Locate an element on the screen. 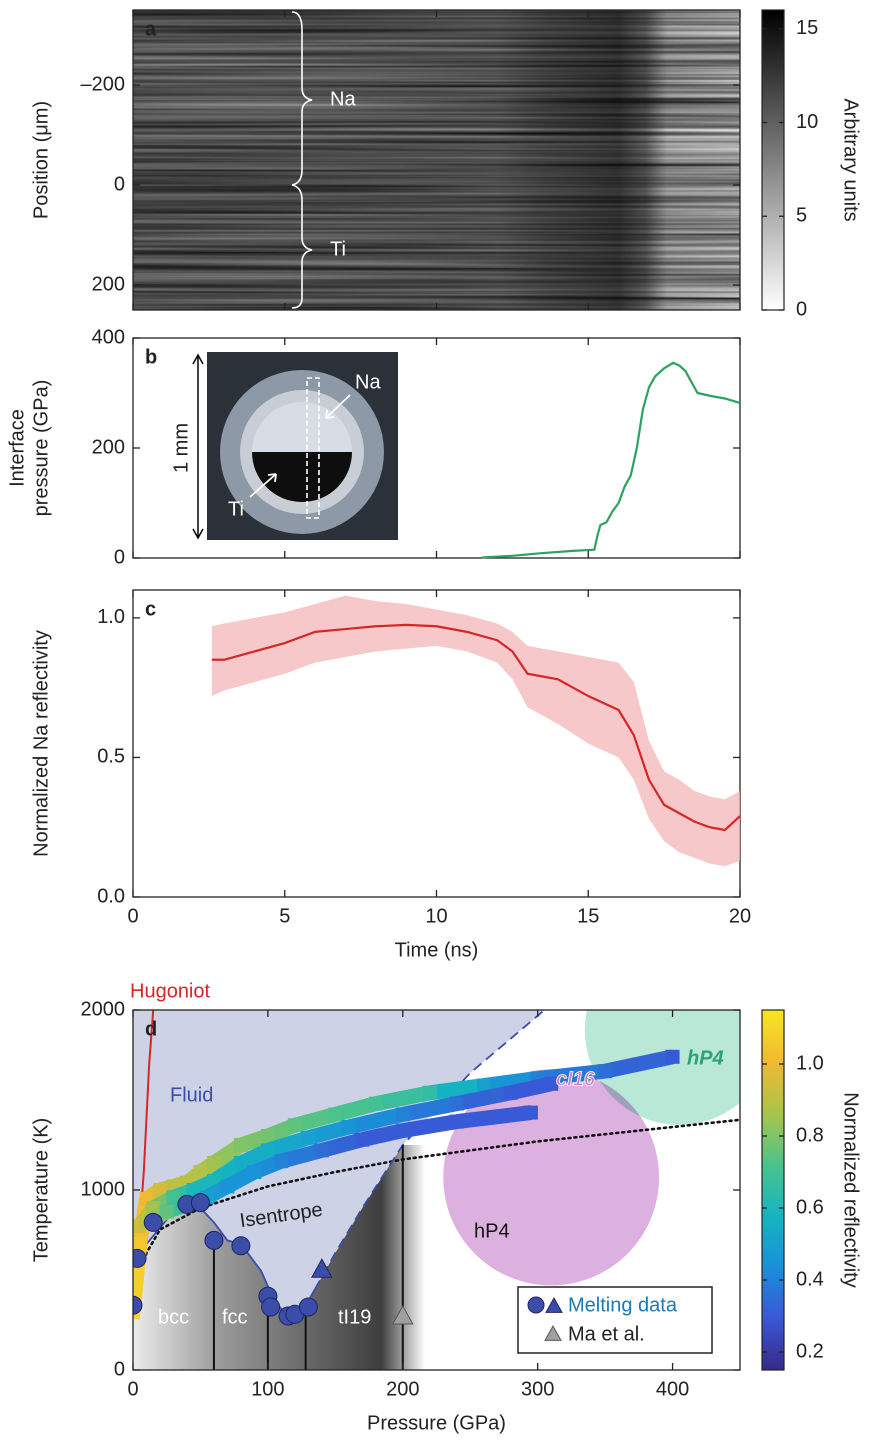 The width and height of the screenshot is (875, 1447). annotation: Ti is located at coordinates (338, 249).